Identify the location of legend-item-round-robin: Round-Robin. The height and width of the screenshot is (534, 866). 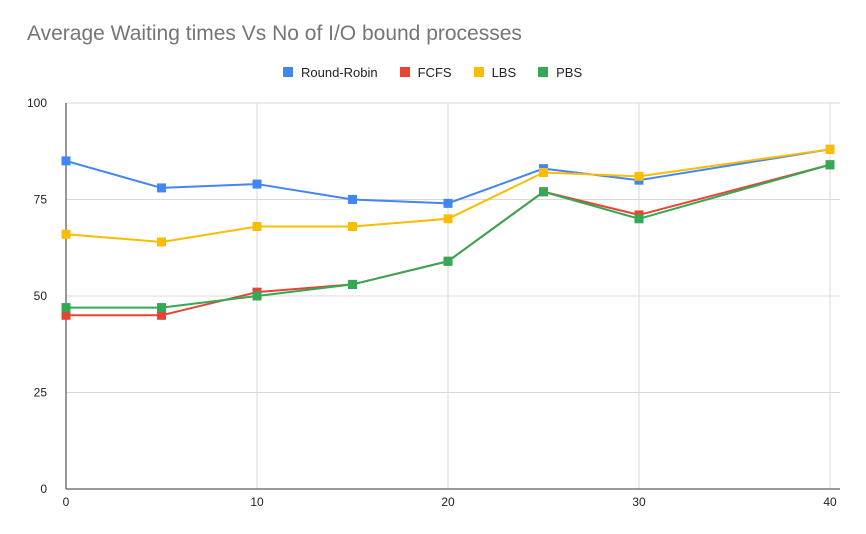
(330, 72).